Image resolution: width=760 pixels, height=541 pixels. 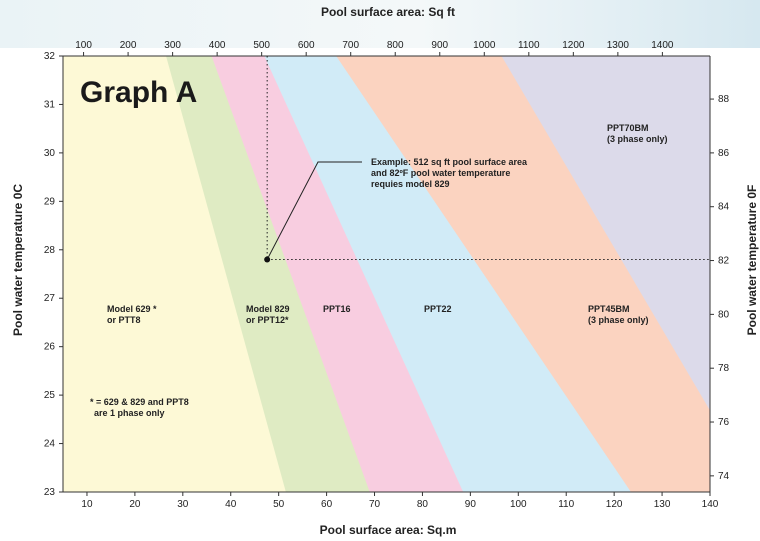 What do you see at coordinates (132, 314) in the screenshot?
I see `zone-label-model-629: Model 629 * or PTT8` at bounding box center [132, 314].